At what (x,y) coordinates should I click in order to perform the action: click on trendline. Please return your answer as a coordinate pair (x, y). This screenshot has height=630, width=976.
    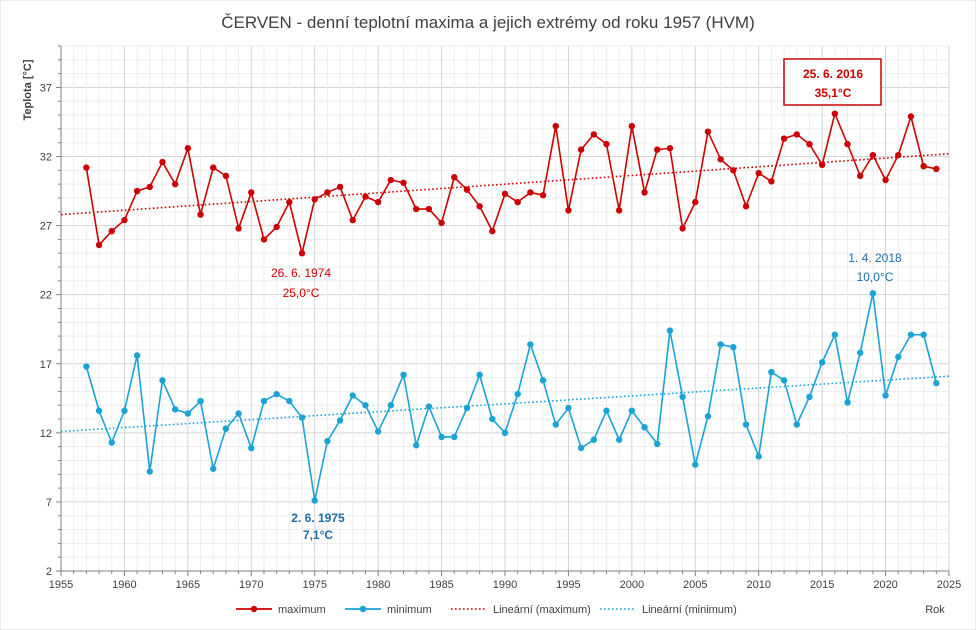
    Looking at the image, I should click on (505, 404).